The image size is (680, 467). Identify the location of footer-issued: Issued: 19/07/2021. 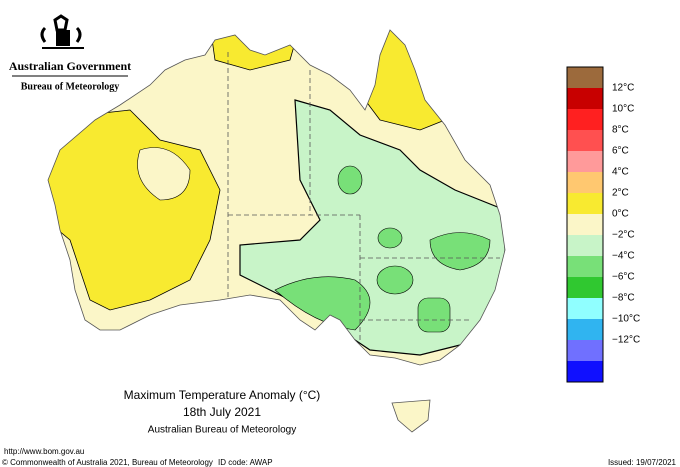
(642, 462).